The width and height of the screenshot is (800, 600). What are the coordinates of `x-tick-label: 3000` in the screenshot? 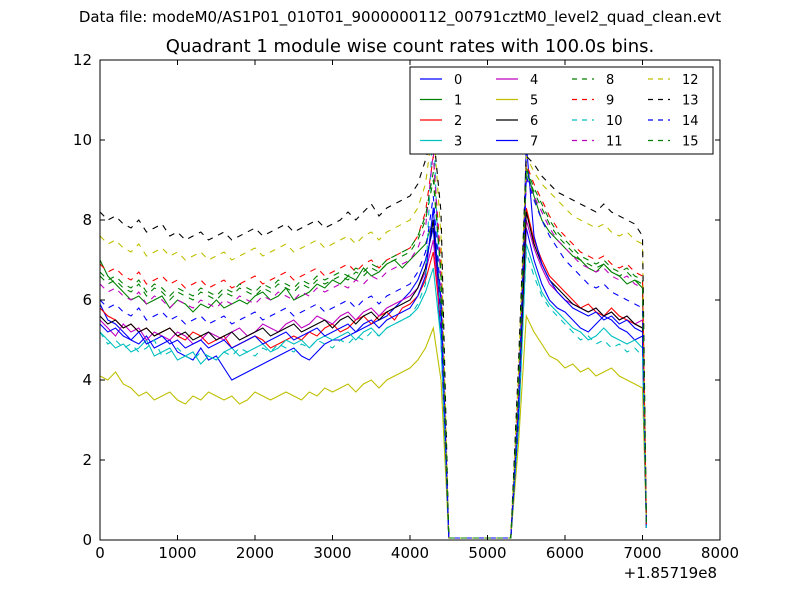 It's located at (332, 553).